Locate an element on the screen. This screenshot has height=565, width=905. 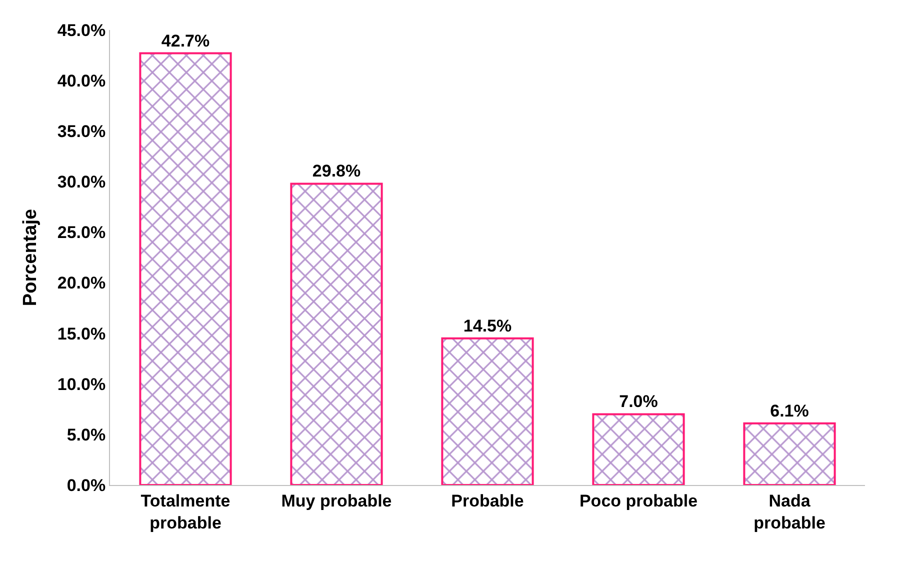
text: 14.5% is located at coordinates (487, 326).